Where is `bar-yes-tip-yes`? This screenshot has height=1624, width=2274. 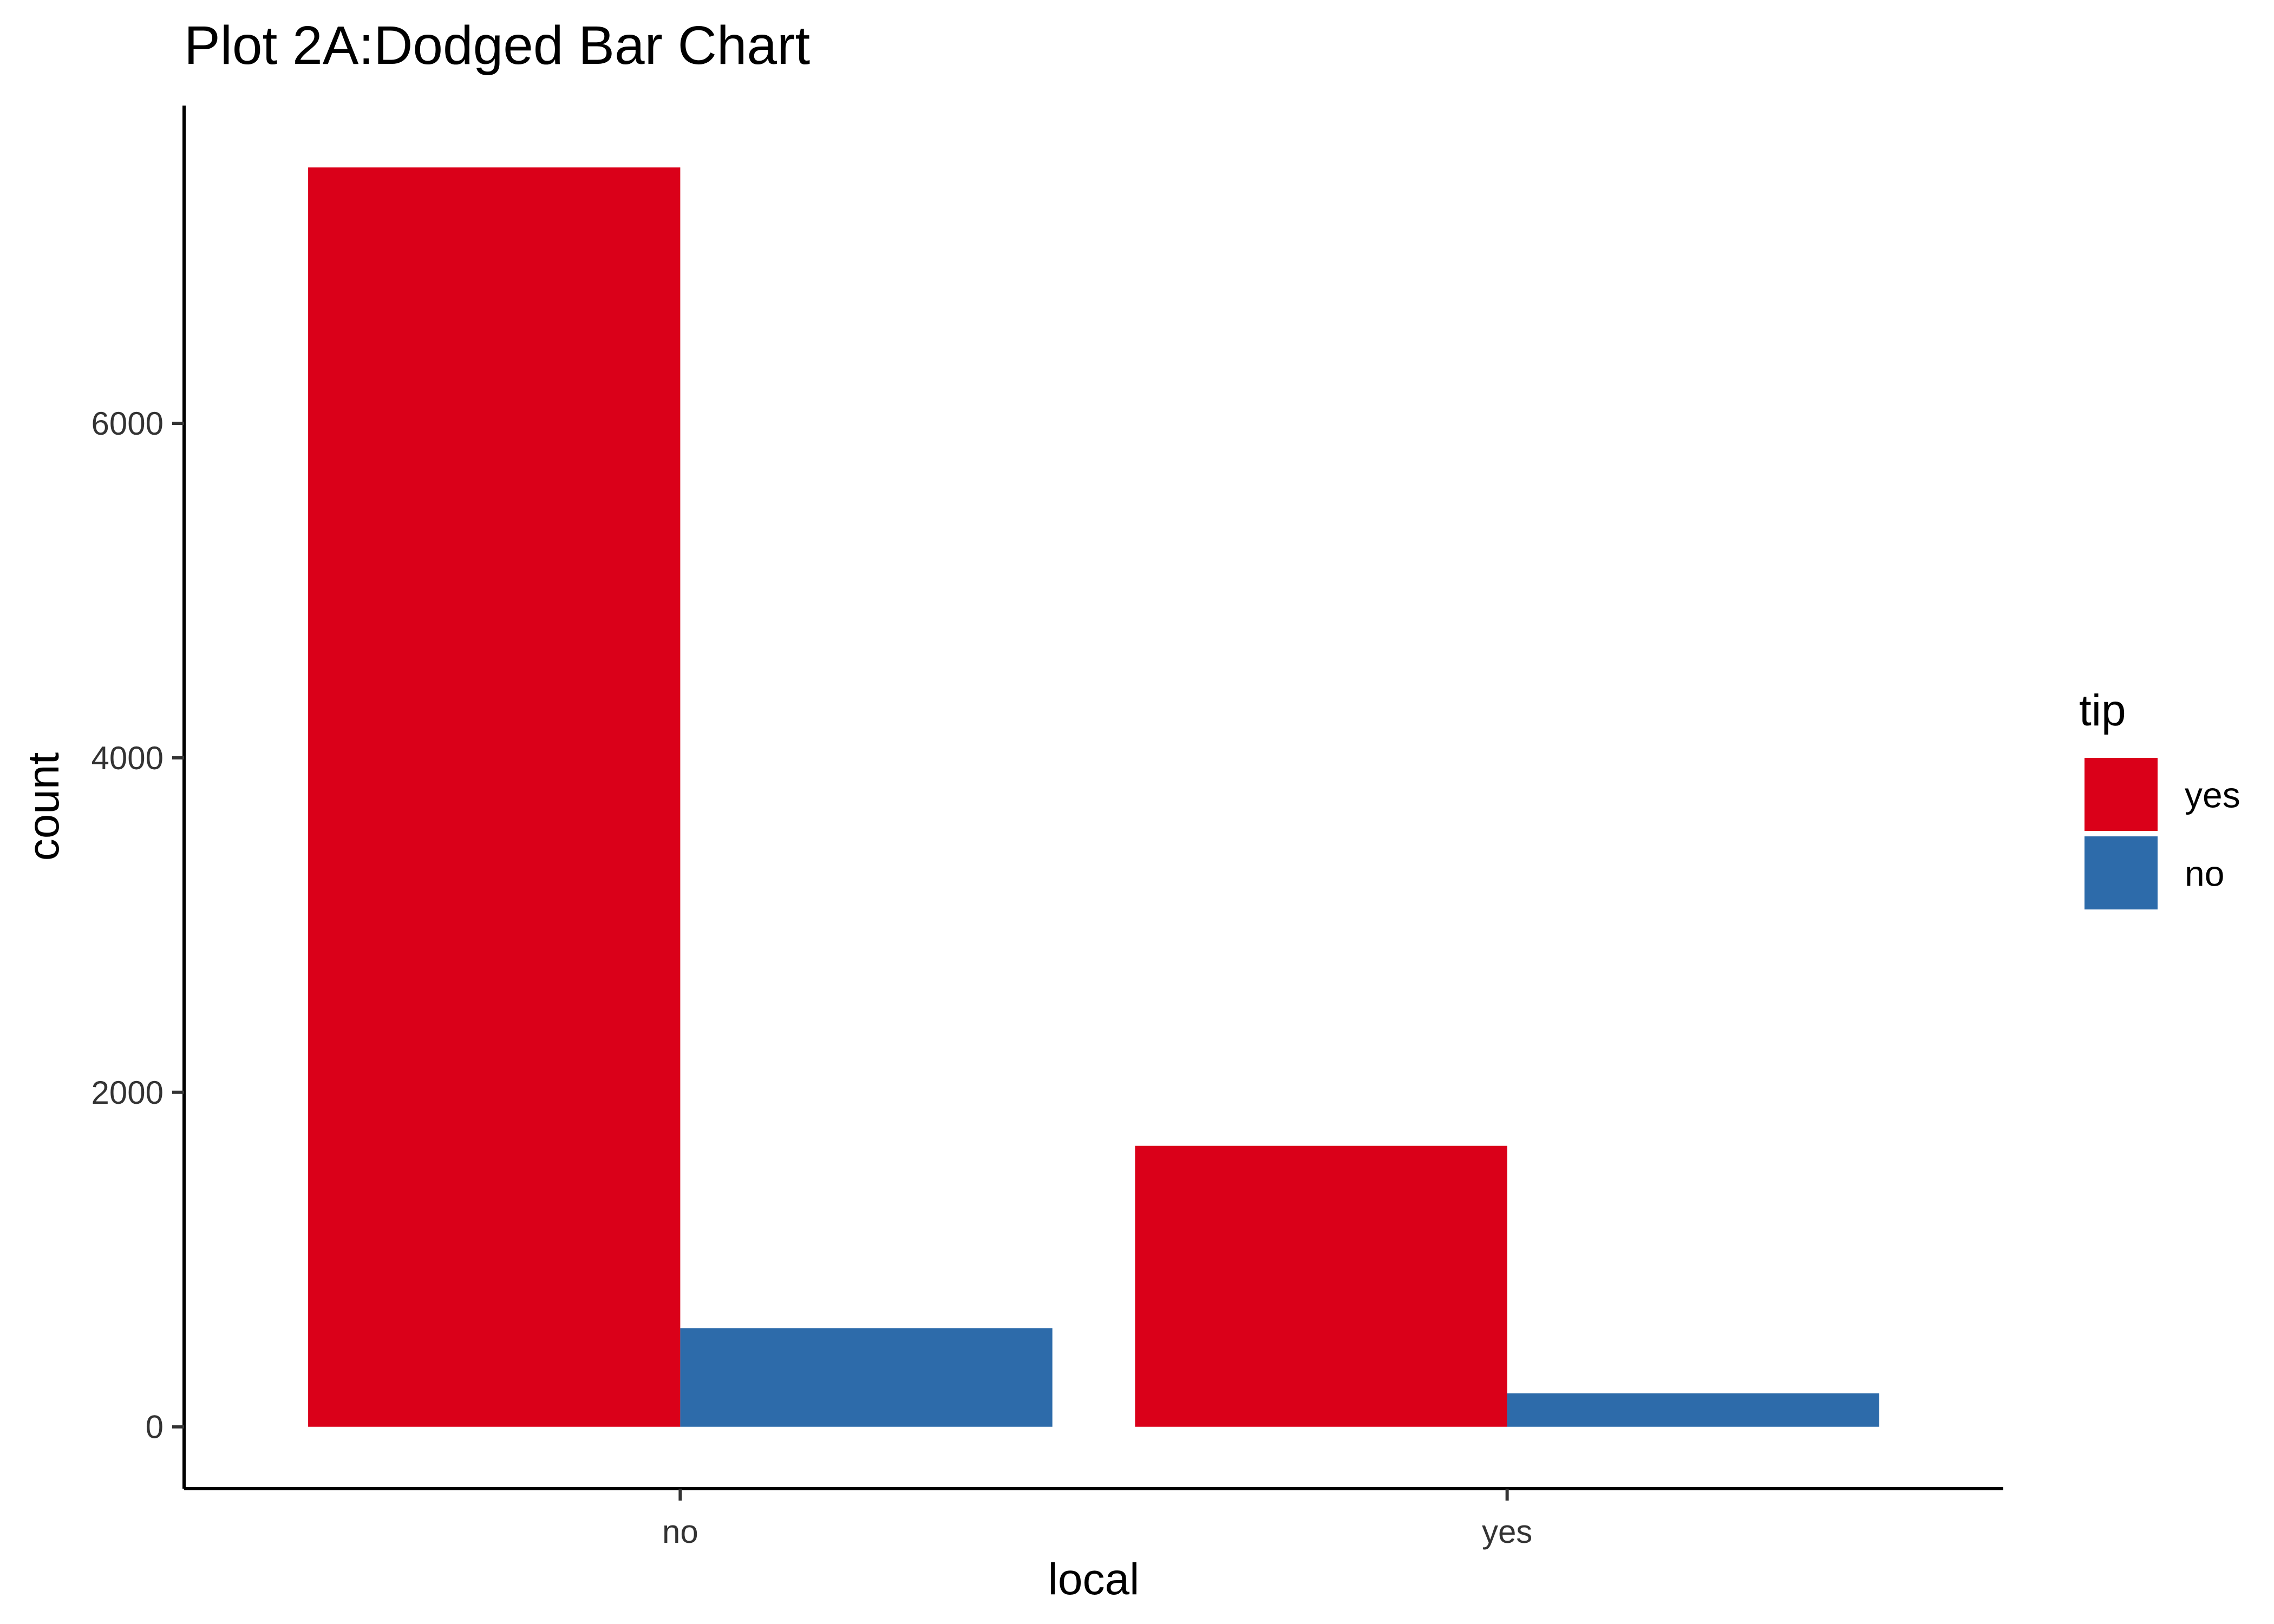
bar-yes-tip-yes is located at coordinates (1321, 1286).